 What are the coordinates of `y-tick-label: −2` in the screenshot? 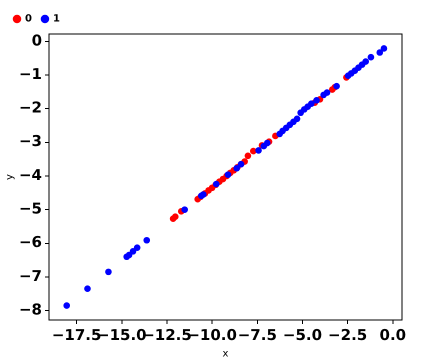 It's located at (30, 107).